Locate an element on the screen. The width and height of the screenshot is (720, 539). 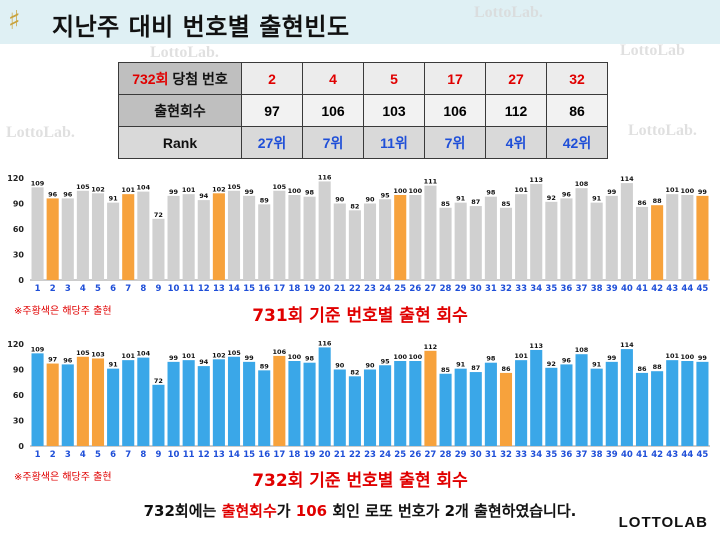
logo-icon: ♯ is located at coordinates (14, 21).